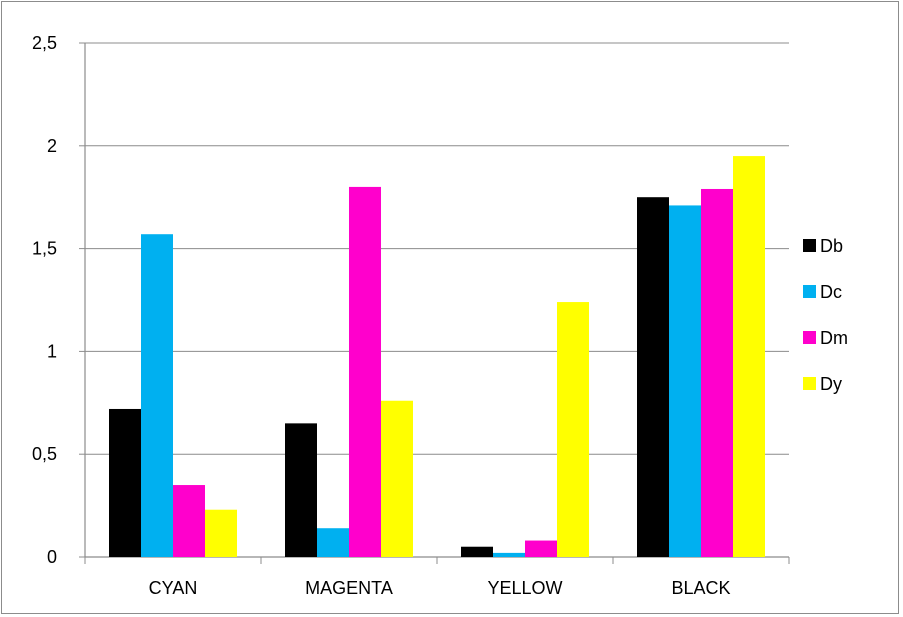 The image size is (903, 617). What do you see at coordinates (477, 551) in the screenshot?
I see `bar-db-yellow` at bounding box center [477, 551].